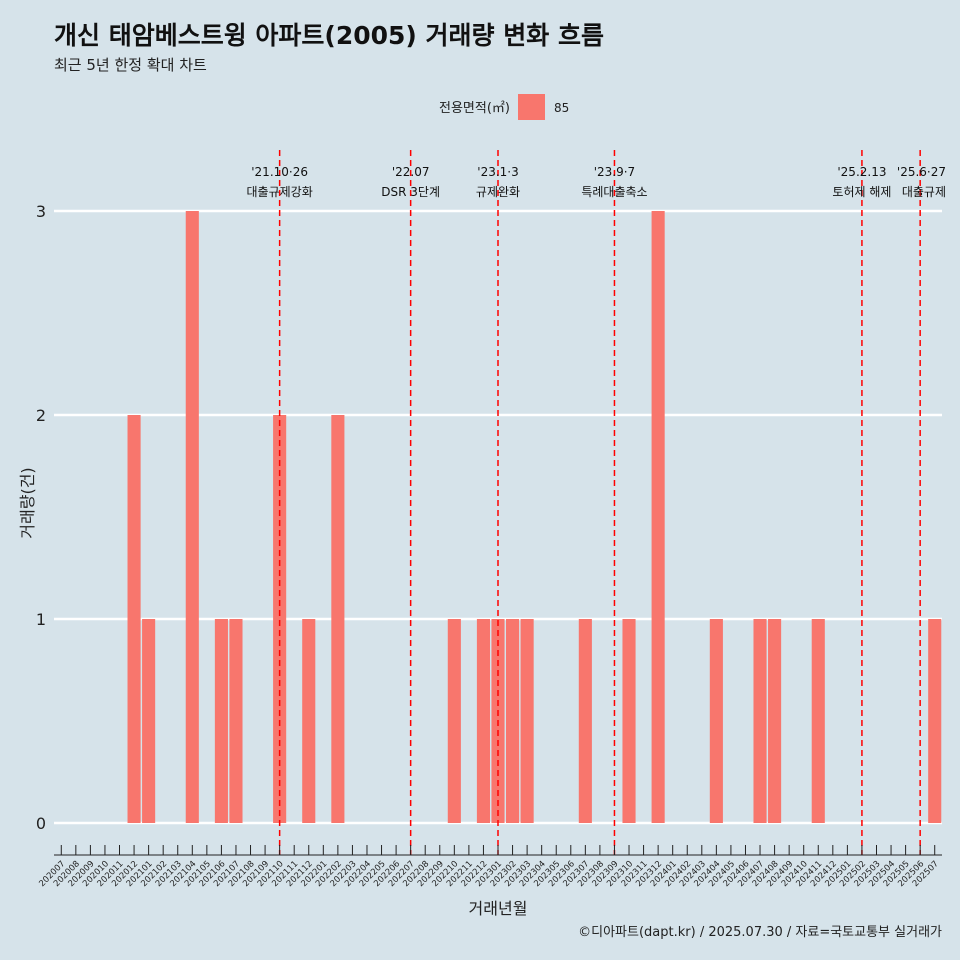 Image resolution: width=960 pixels, height=960 pixels. Describe the element at coordinates (410, 192) in the screenshot. I see `event-label: DSR 3단계` at that location.